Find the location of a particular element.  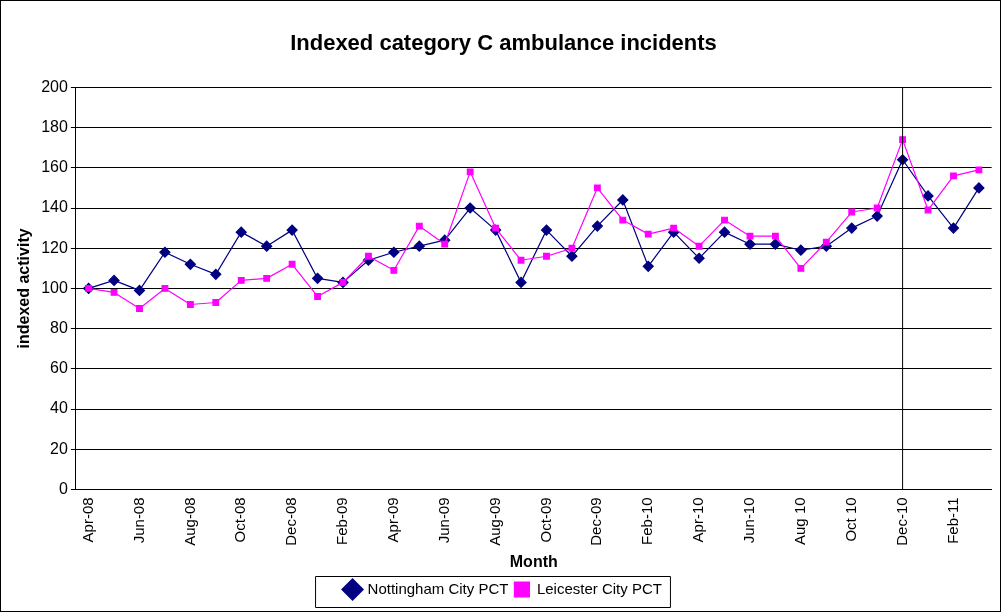

x-tick-label: Oct-08 is located at coordinates (240, 520).